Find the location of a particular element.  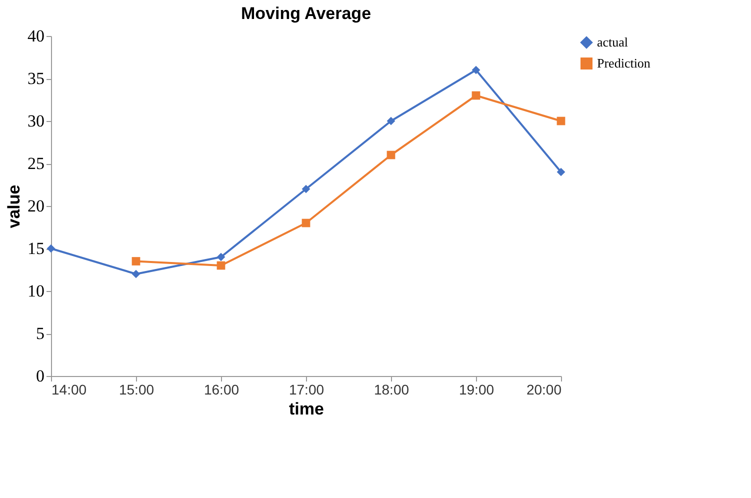

x-tick-label: 16:00 is located at coordinates (222, 390).